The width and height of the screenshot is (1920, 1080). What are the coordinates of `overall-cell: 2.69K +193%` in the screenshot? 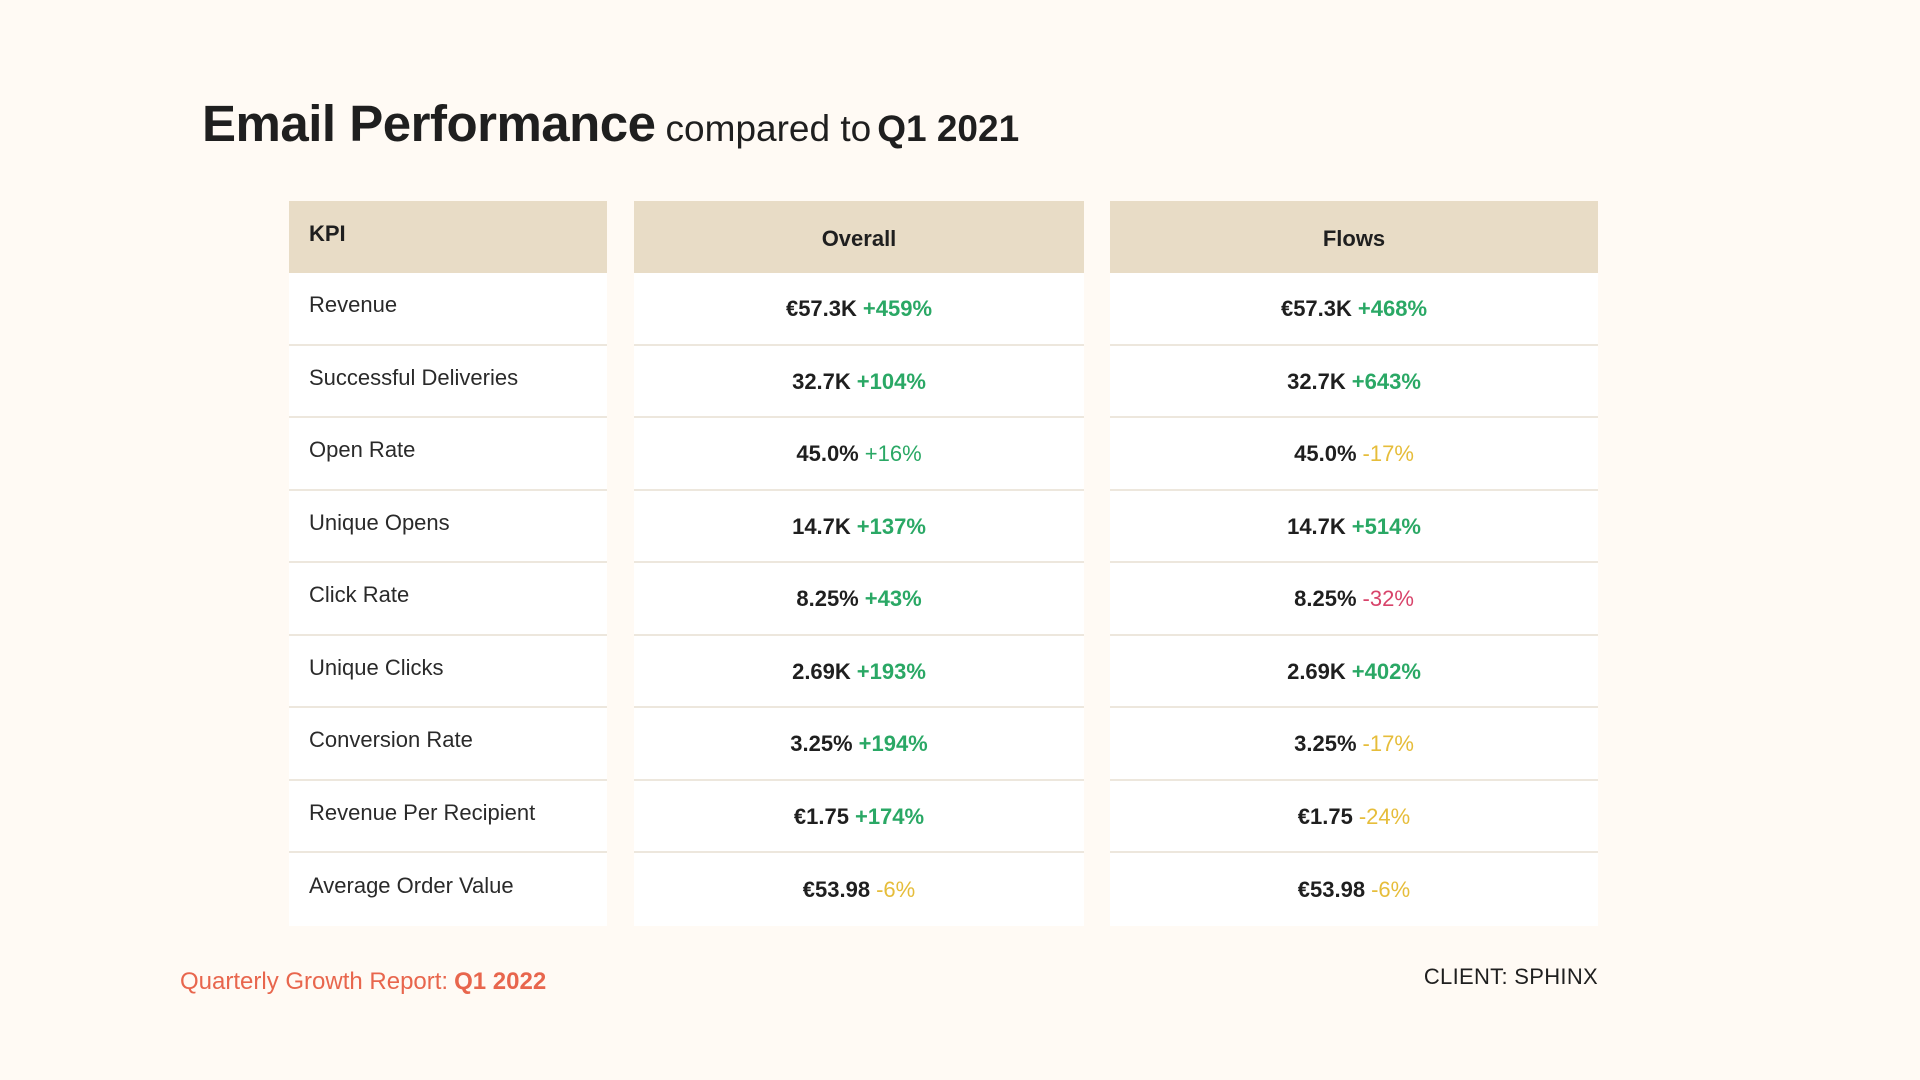 It's located at (859, 671).